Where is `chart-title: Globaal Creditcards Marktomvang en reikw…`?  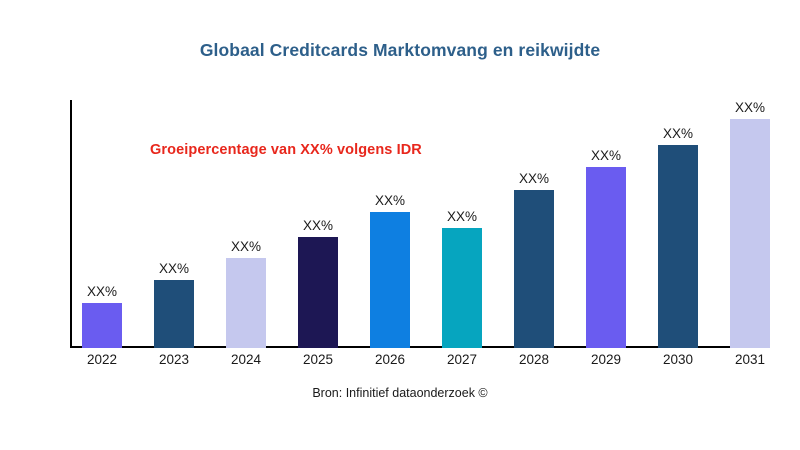
chart-title: Globaal Creditcards Marktomvang en reikw… is located at coordinates (400, 50).